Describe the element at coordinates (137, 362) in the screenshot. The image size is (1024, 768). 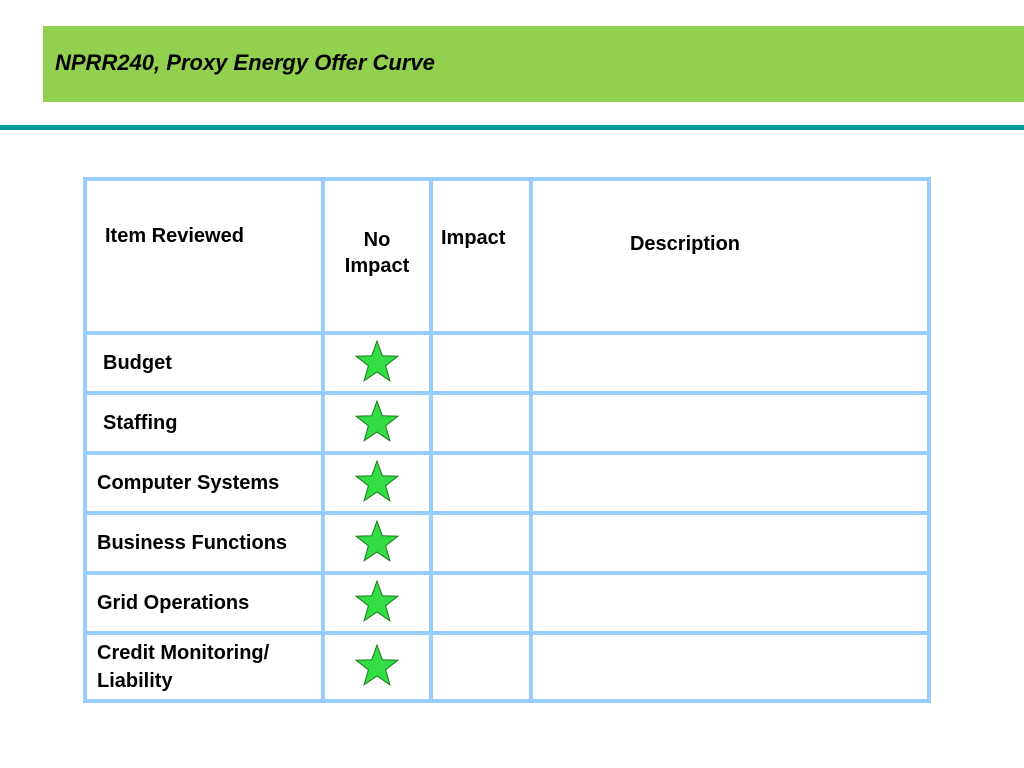
I see `item-label: Budget` at that location.